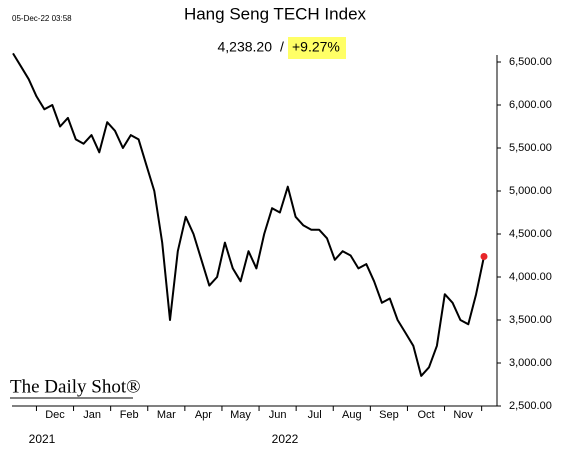  What do you see at coordinates (315, 415) in the screenshot?
I see `x-tick-label: Jul` at bounding box center [315, 415].